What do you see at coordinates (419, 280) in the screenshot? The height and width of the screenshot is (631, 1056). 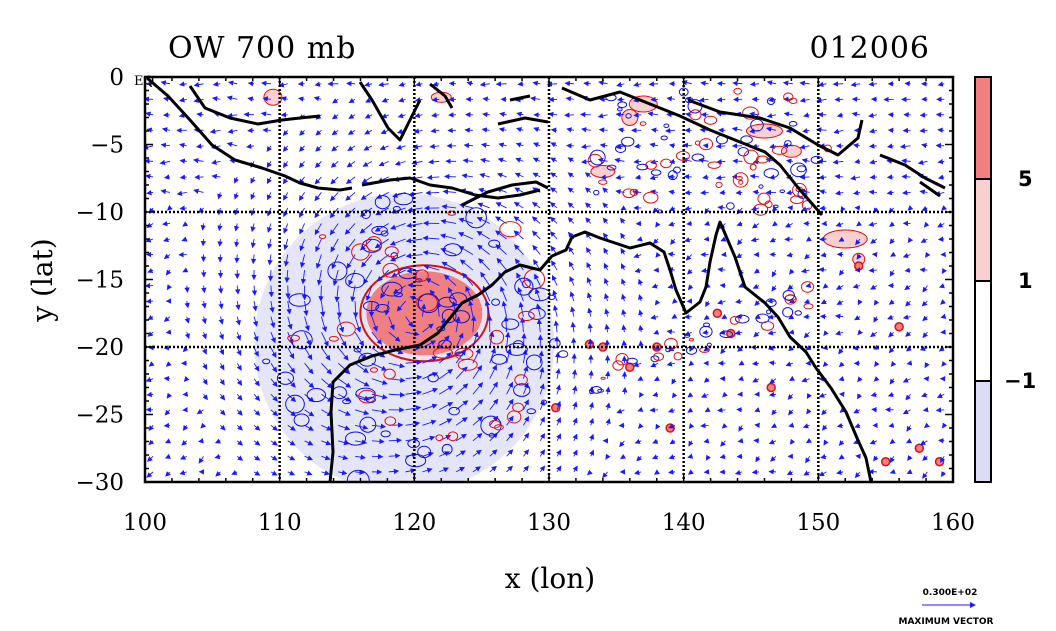 I see `ow-contour` at bounding box center [419, 280].